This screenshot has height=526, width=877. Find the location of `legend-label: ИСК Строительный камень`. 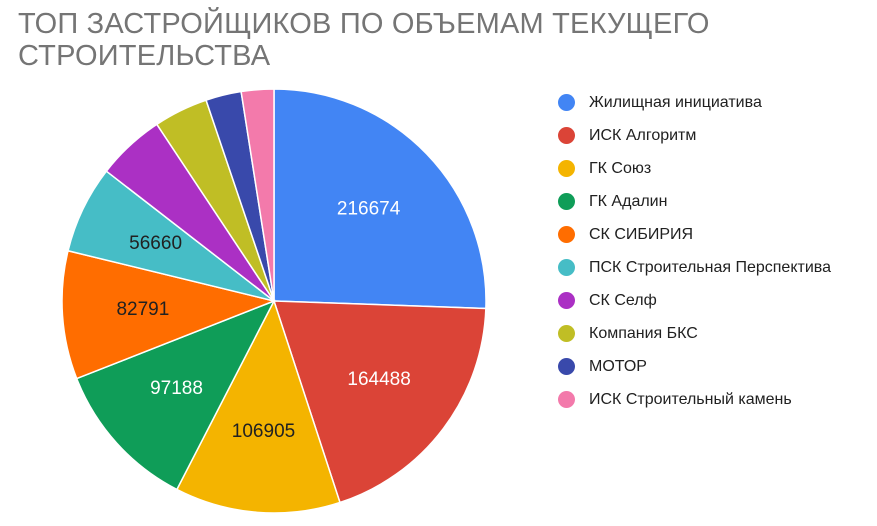

legend-label: ИСК Строительный камень is located at coordinates (690, 399).